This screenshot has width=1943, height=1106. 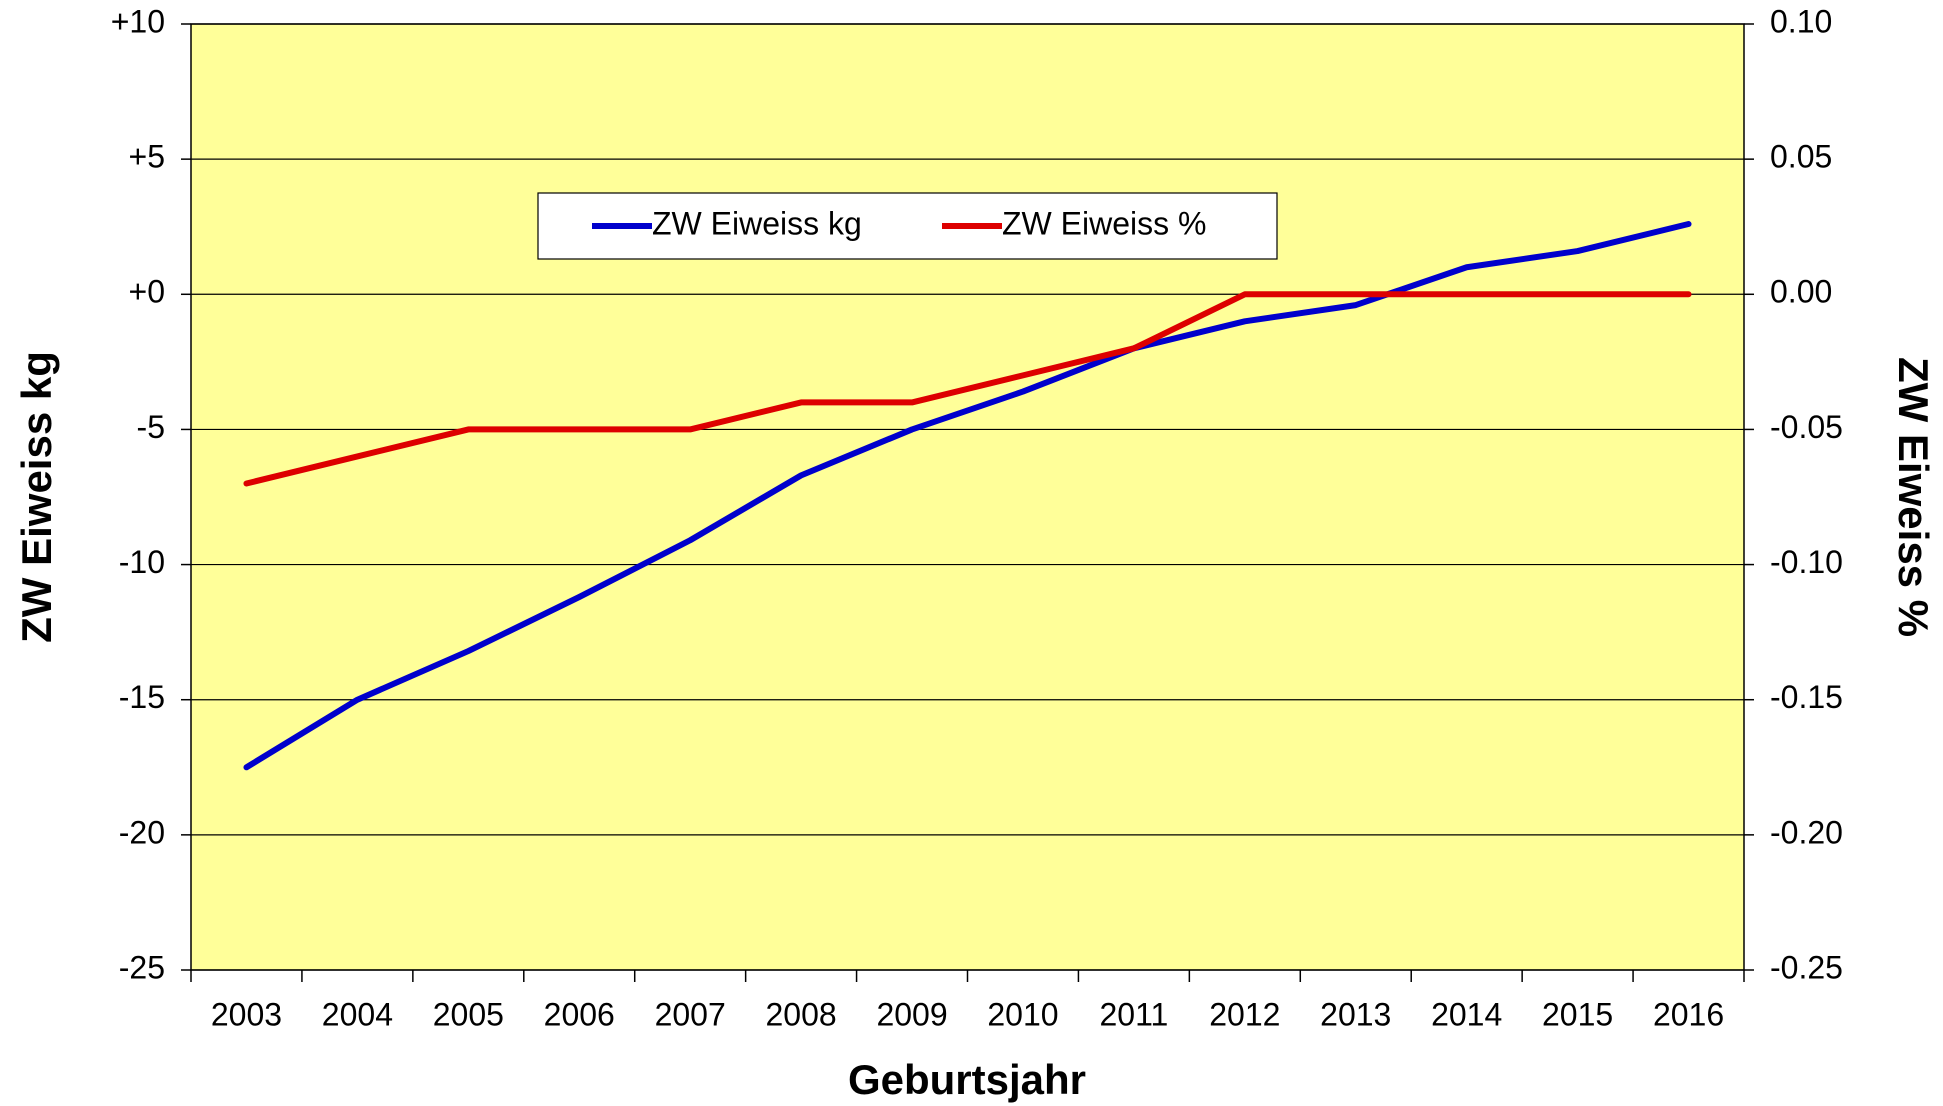 What do you see at coordinates (142, 967) in the screenshot?
I see `y-tick-label: -25` at bounding box center [142, 967].